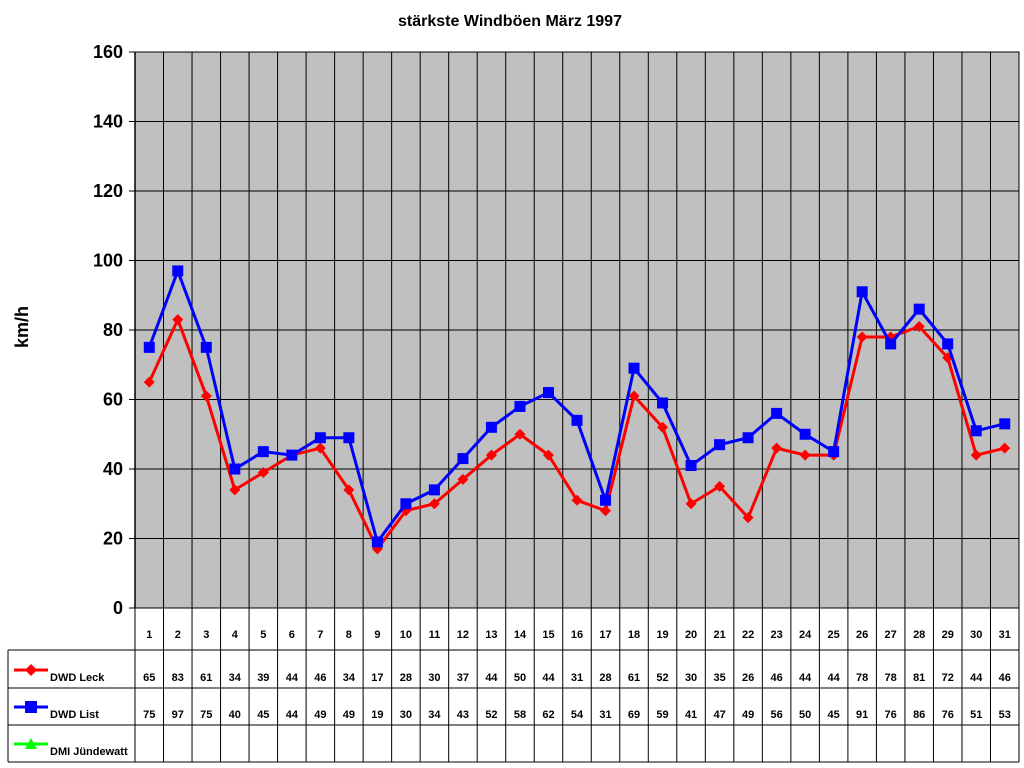  Describe the element at coordinates (292, 635) in the screenshot. I see `category-label: 6` at that location.